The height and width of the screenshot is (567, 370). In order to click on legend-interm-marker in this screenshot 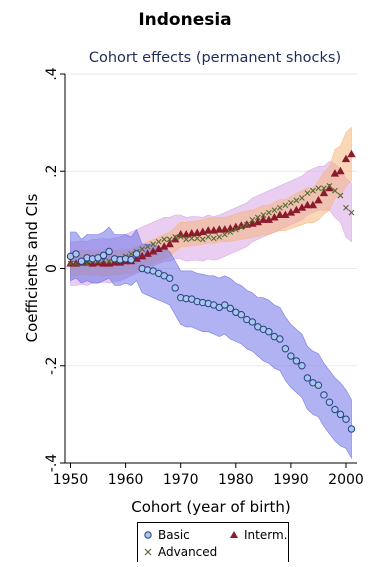, I will do `click(234, 534)`.